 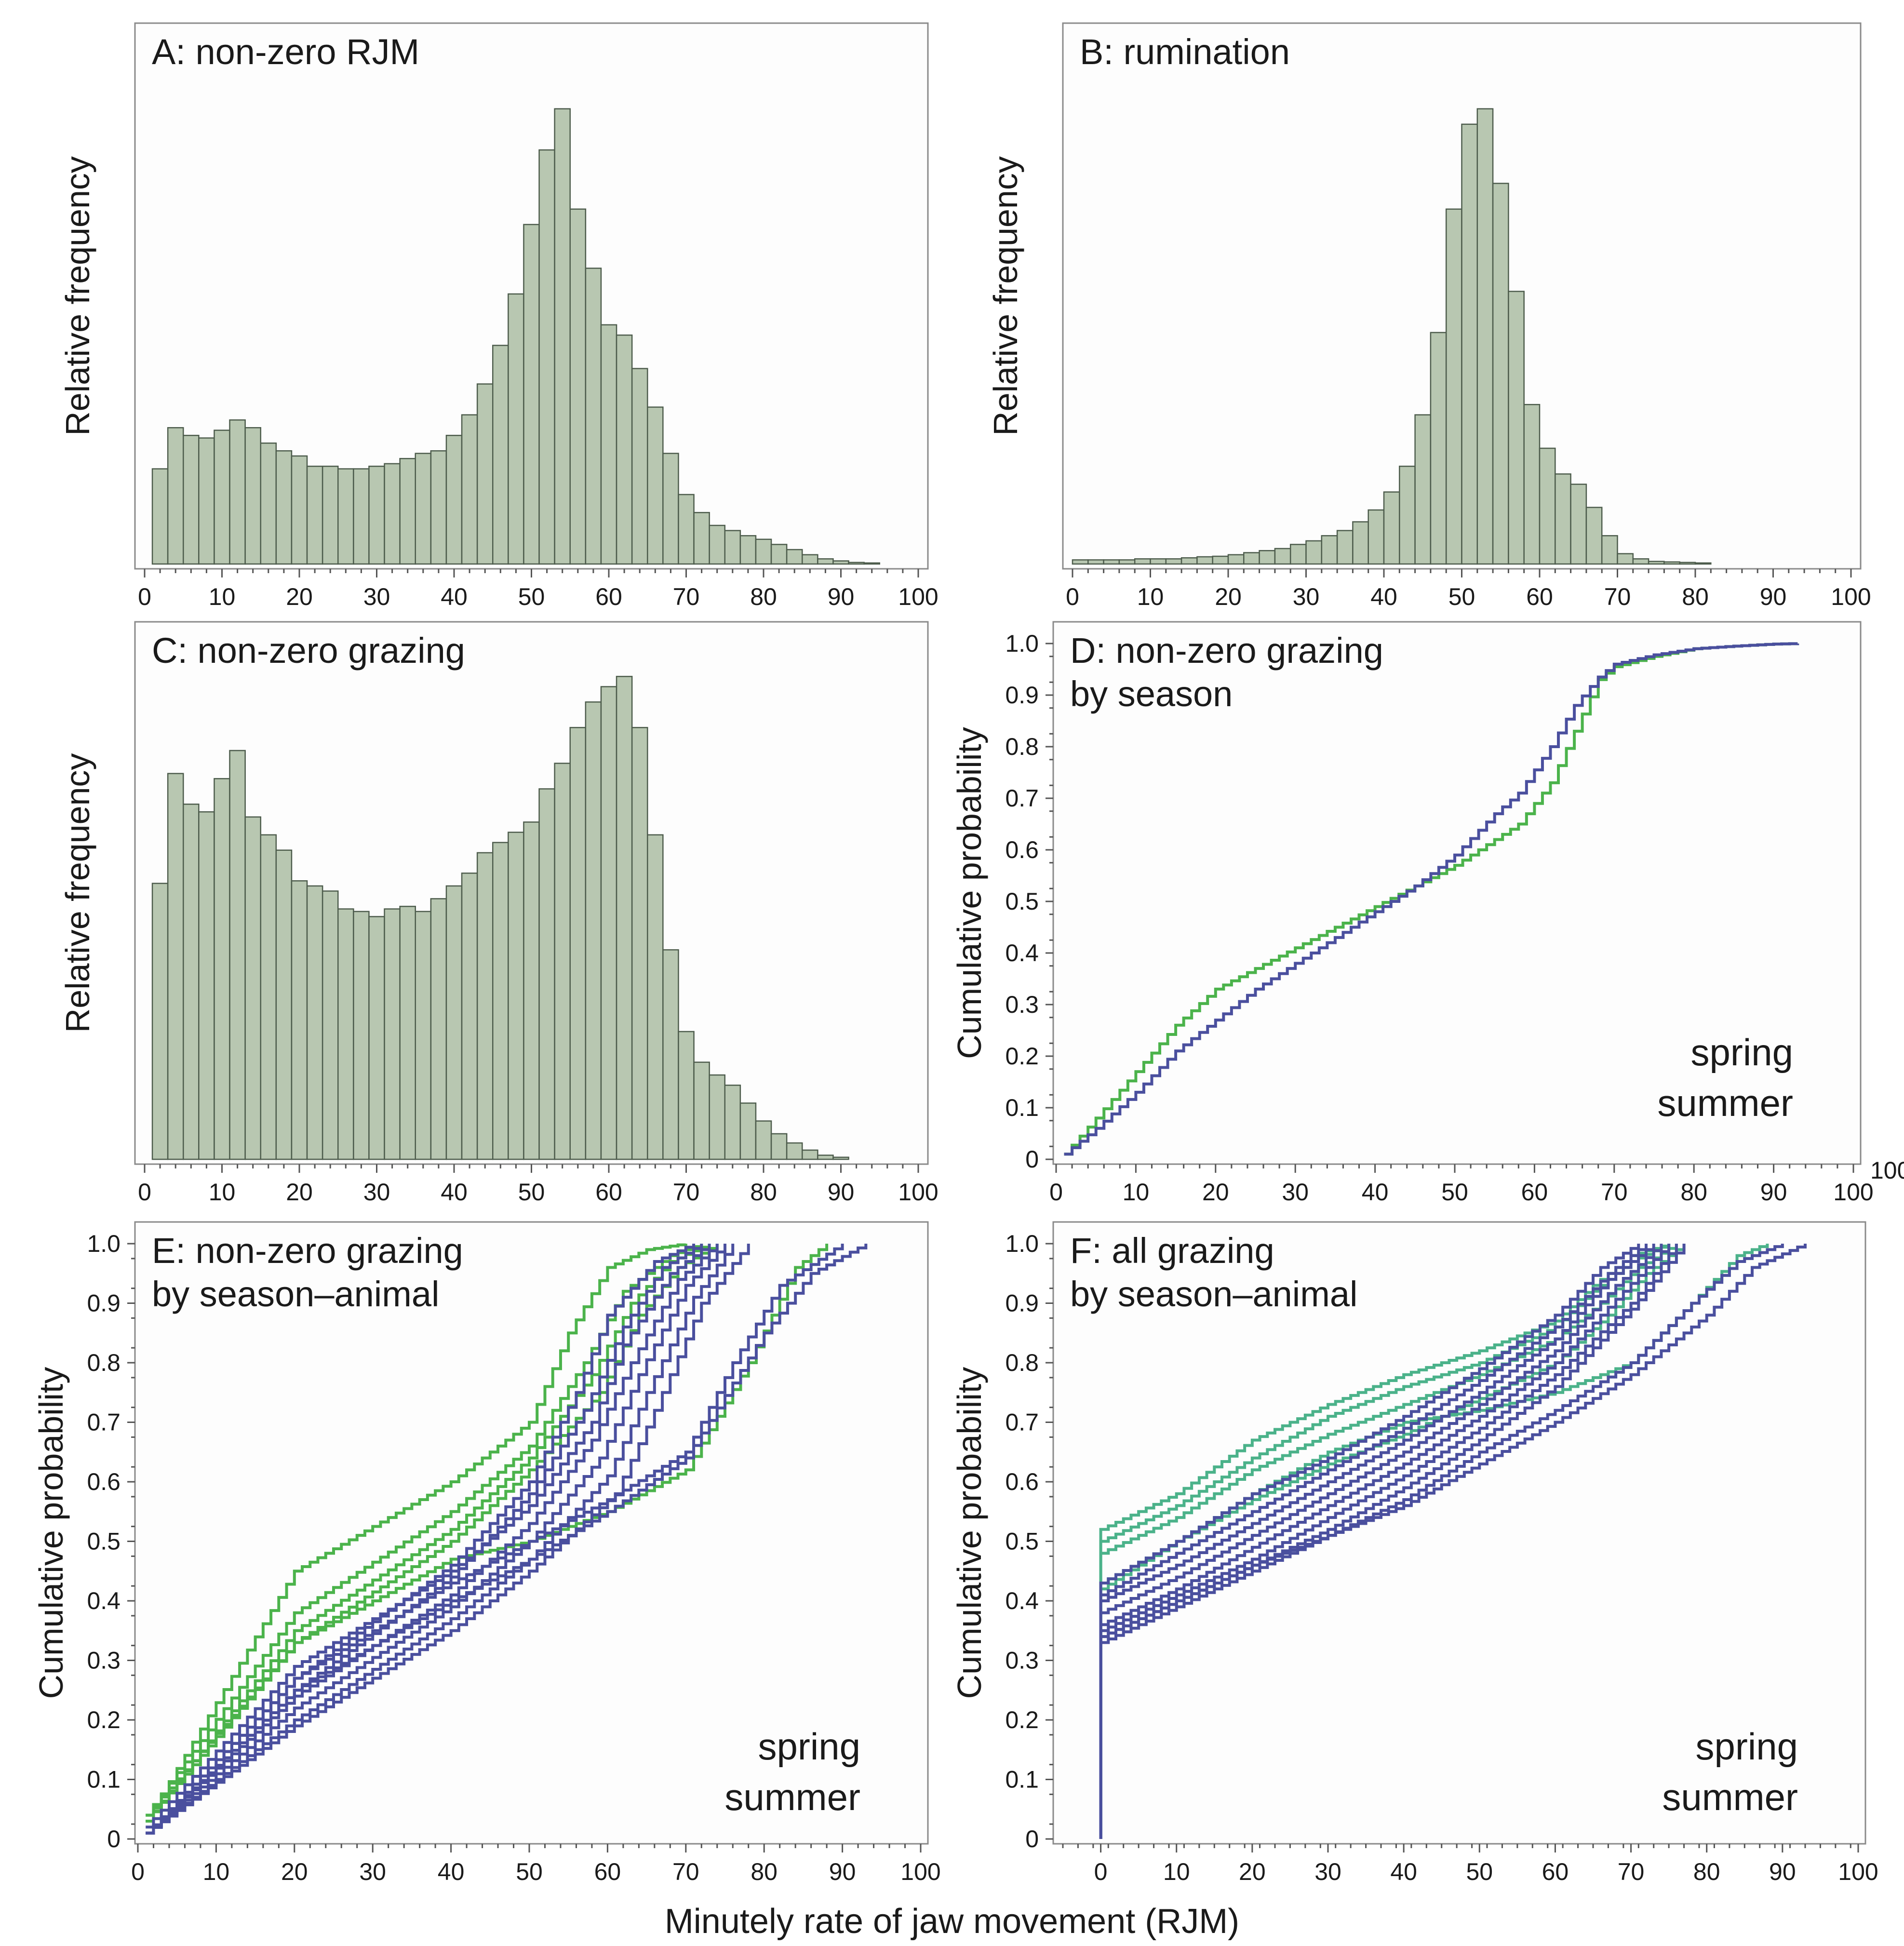 I want to click on y-tick-label: 0.3, so click(x=1022, y=1660).